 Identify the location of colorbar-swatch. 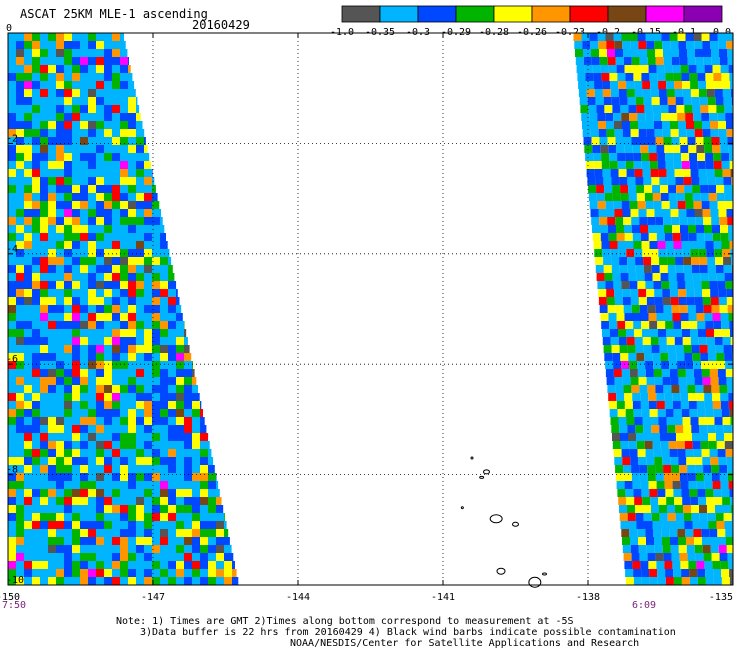
(703, 14).